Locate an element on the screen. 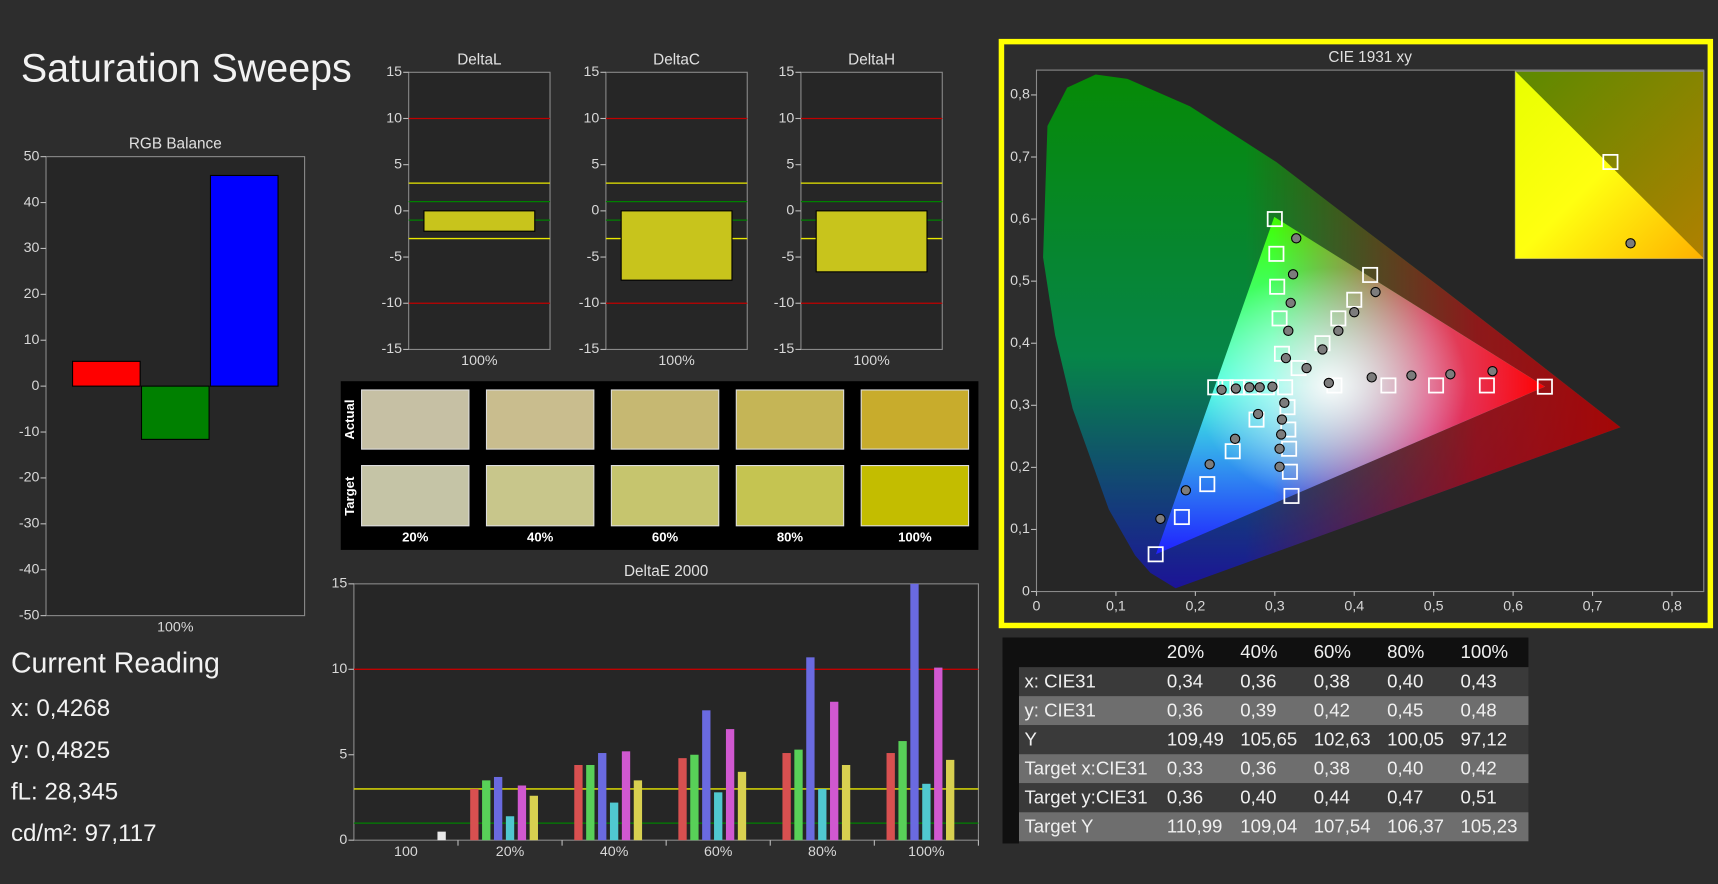 The height and width of the screenshot is (884, 1718). reading-line: x: 0,4268 is located at coordinates (60, 708).